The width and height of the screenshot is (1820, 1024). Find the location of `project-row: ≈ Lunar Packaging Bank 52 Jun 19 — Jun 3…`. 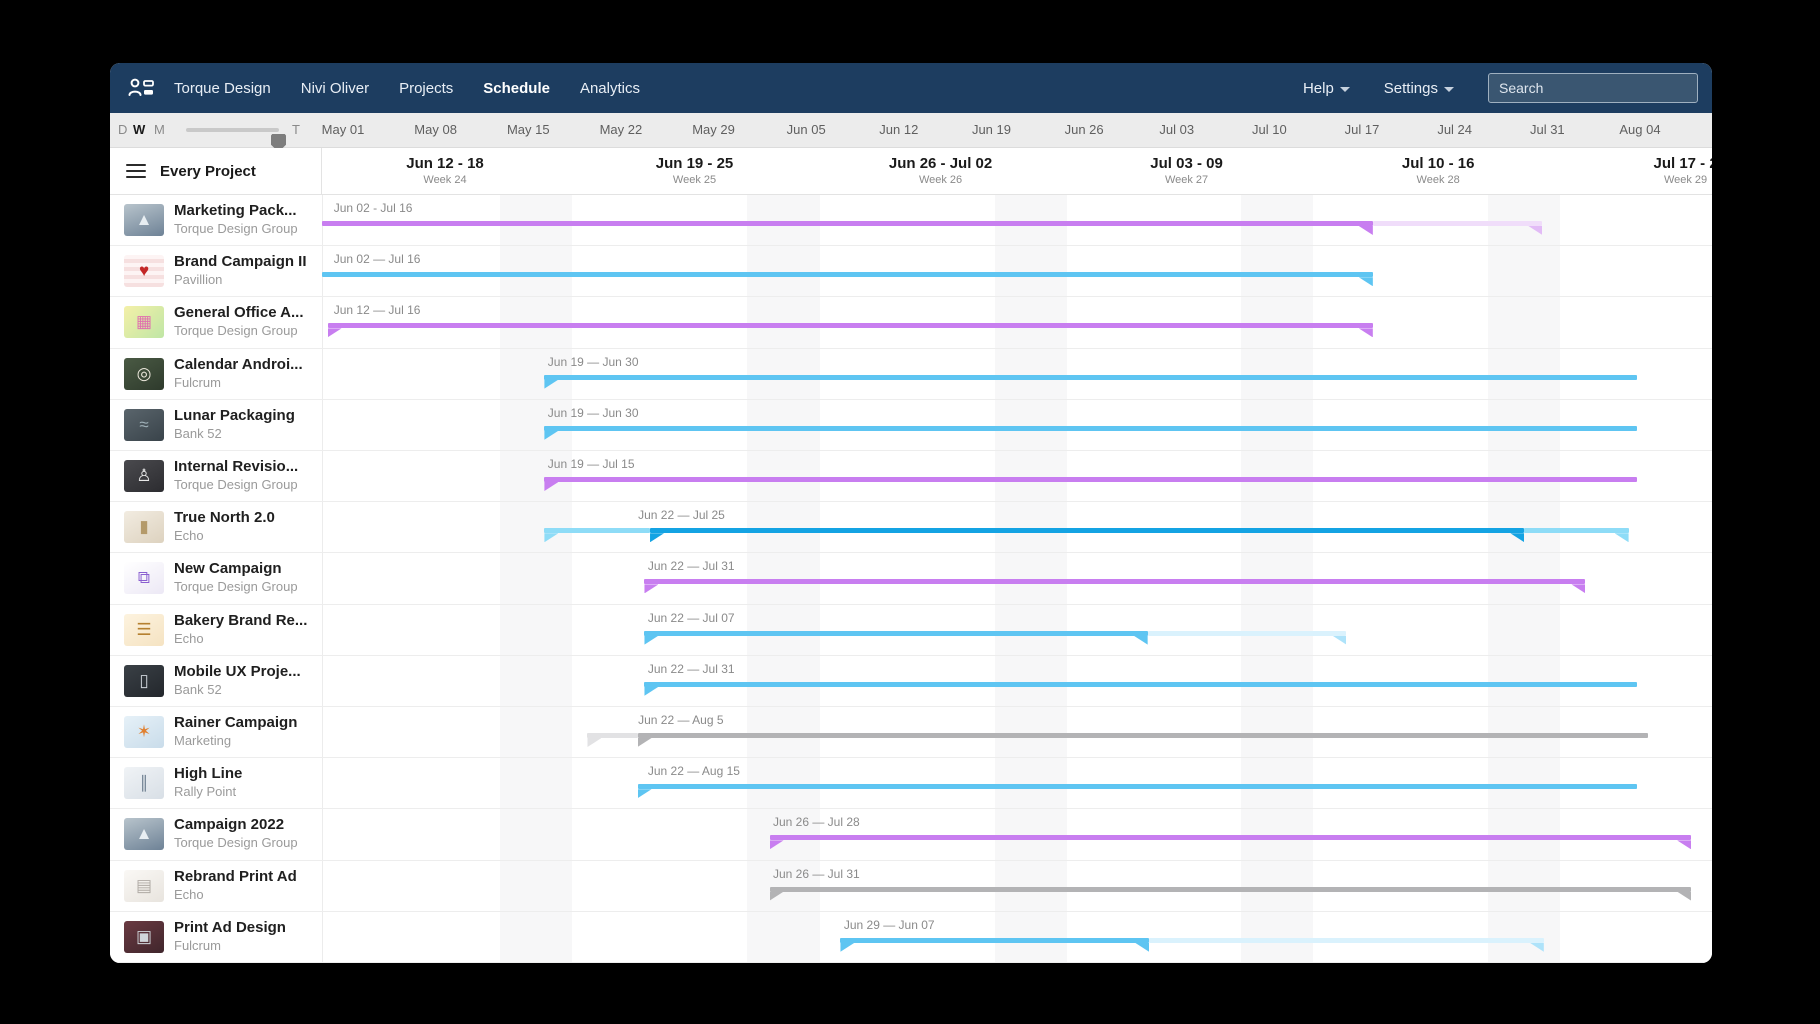

project-row: ≈ Lunar Packaging Bank 52 Jun 19 — Jun 3… is located at coordinates (911, 425).